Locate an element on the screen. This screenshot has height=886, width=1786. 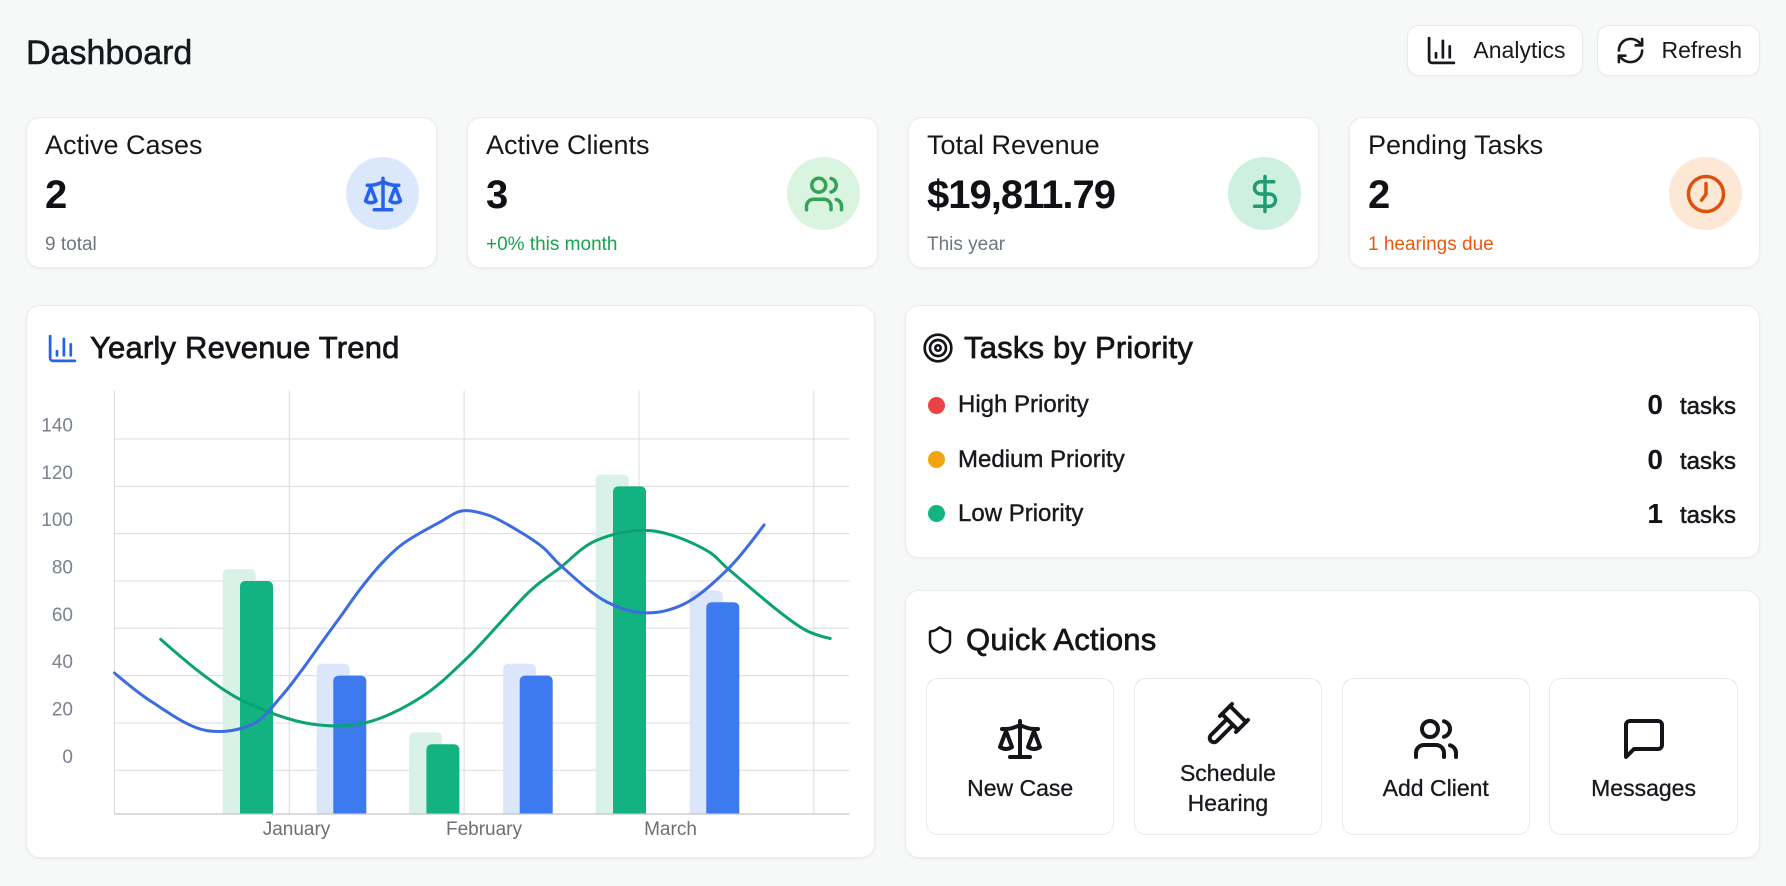
priority-label: High Priority is located at coordinates (1023, 405).